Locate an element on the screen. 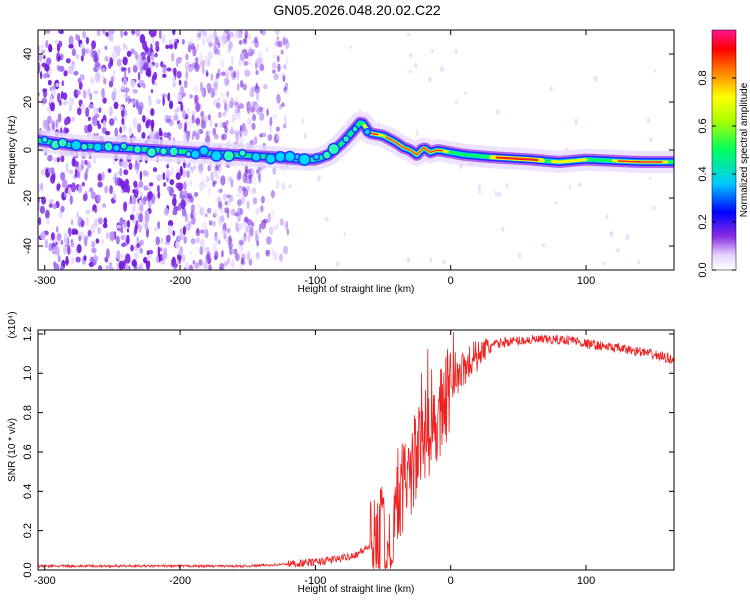 Image resolution: width=750 pixels, height=600 pixels. colorbar-label: Normalized spectral amplitude is located at coordinates (744, 149).